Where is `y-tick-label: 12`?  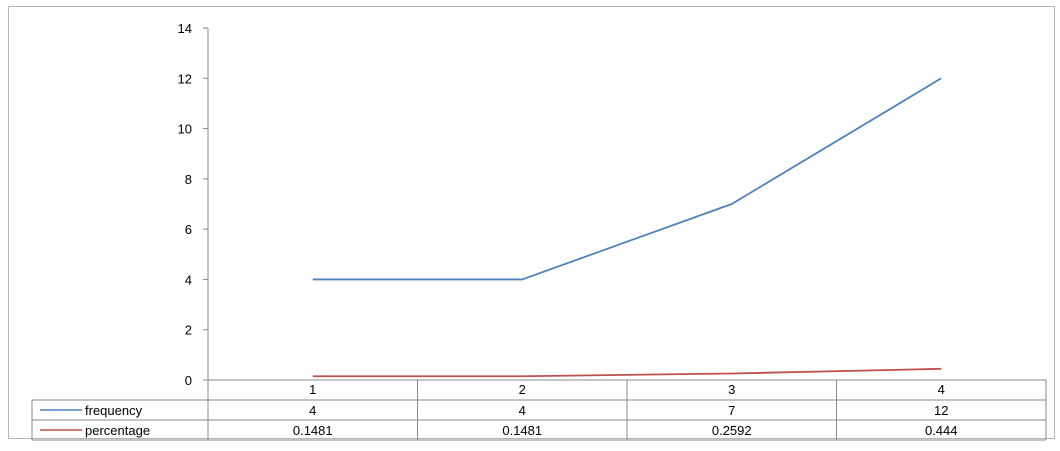 y-tick-label: 12 is located at coordinates (185, 78).